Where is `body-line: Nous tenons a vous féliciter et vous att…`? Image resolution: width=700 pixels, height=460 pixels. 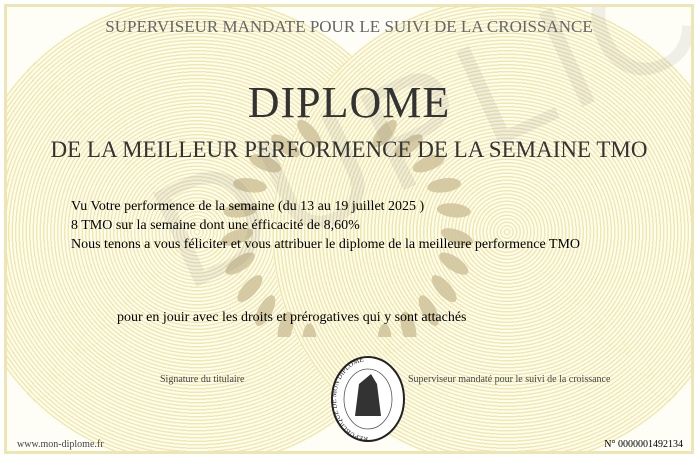
body-line: Nous tenons a vous féliciter et vous att… is located at coordinates (326, 244).